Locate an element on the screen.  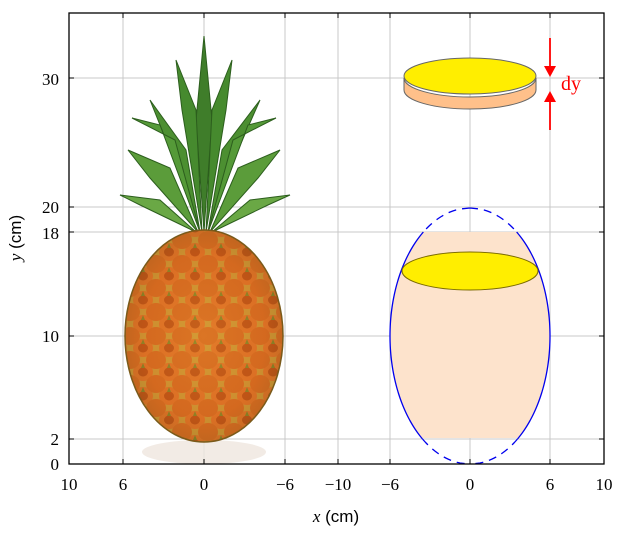
y-tick-label: 10 is located at coordinates (50, 336).